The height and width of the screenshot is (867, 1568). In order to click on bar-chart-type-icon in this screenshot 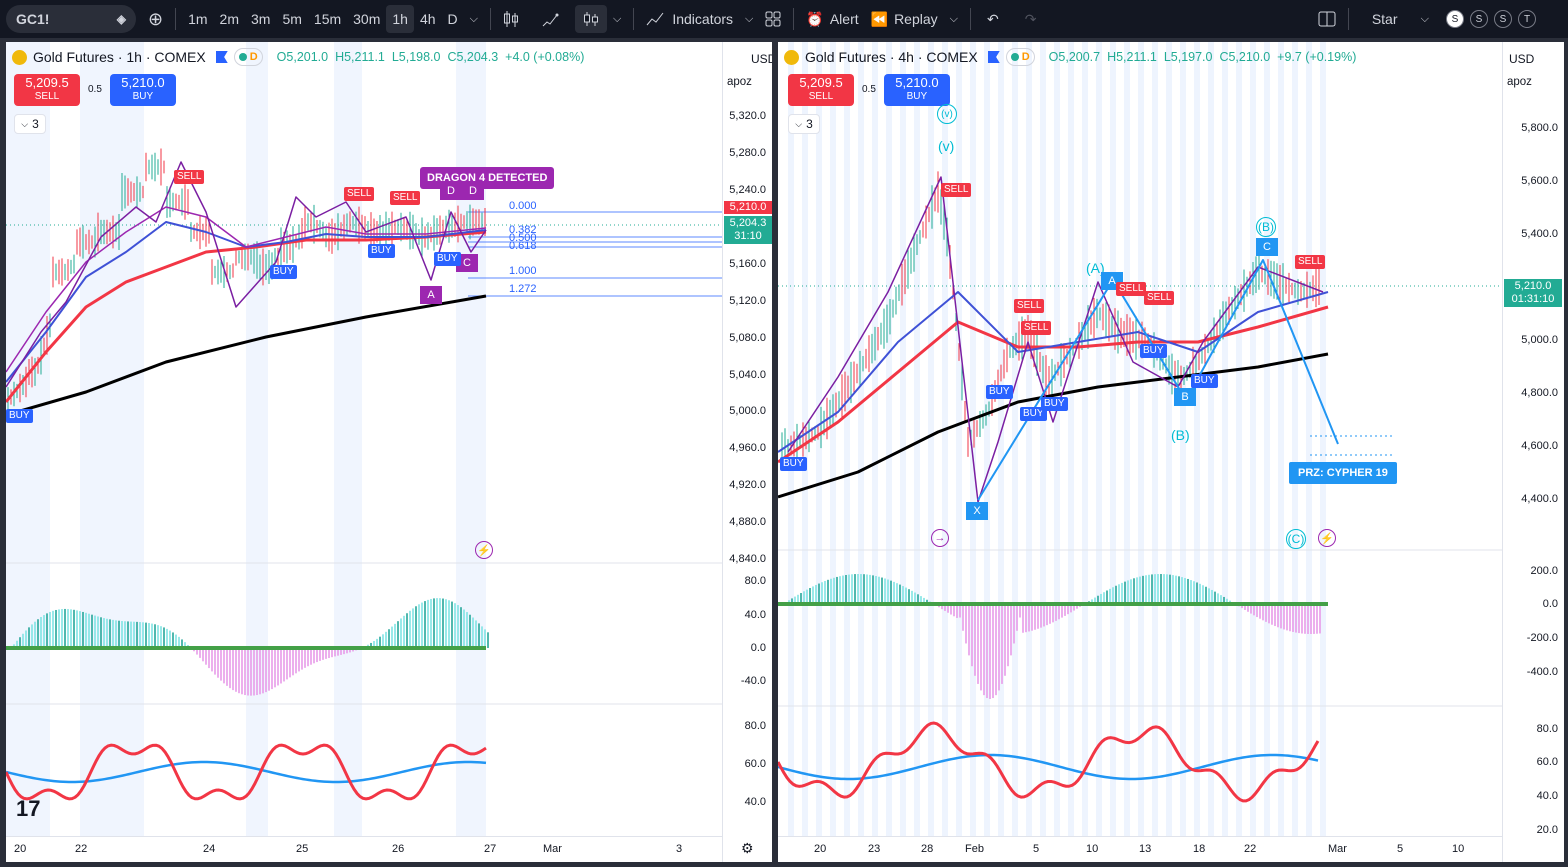, I will do `click(550, 19)`.